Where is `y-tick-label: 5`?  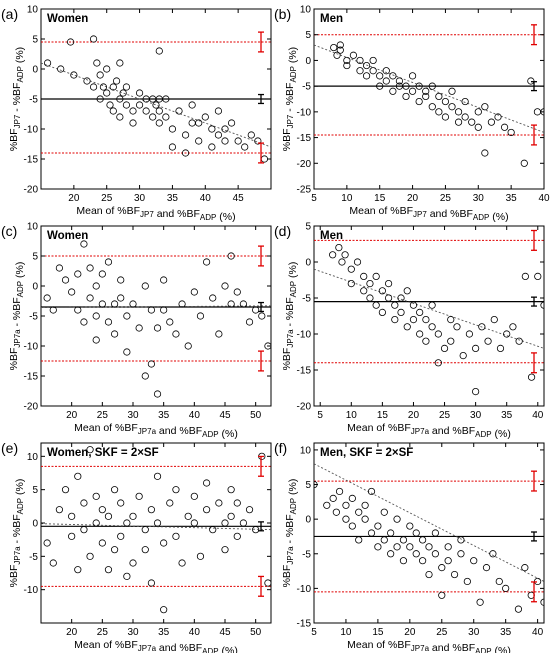
y-tick-label: 5 is located at coordinates (308, 485).